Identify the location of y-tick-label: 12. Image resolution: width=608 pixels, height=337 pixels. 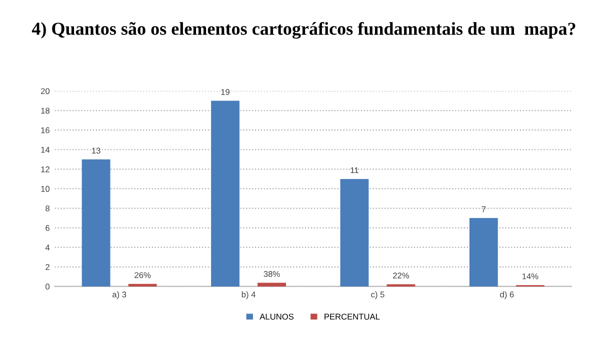
(45, 169).